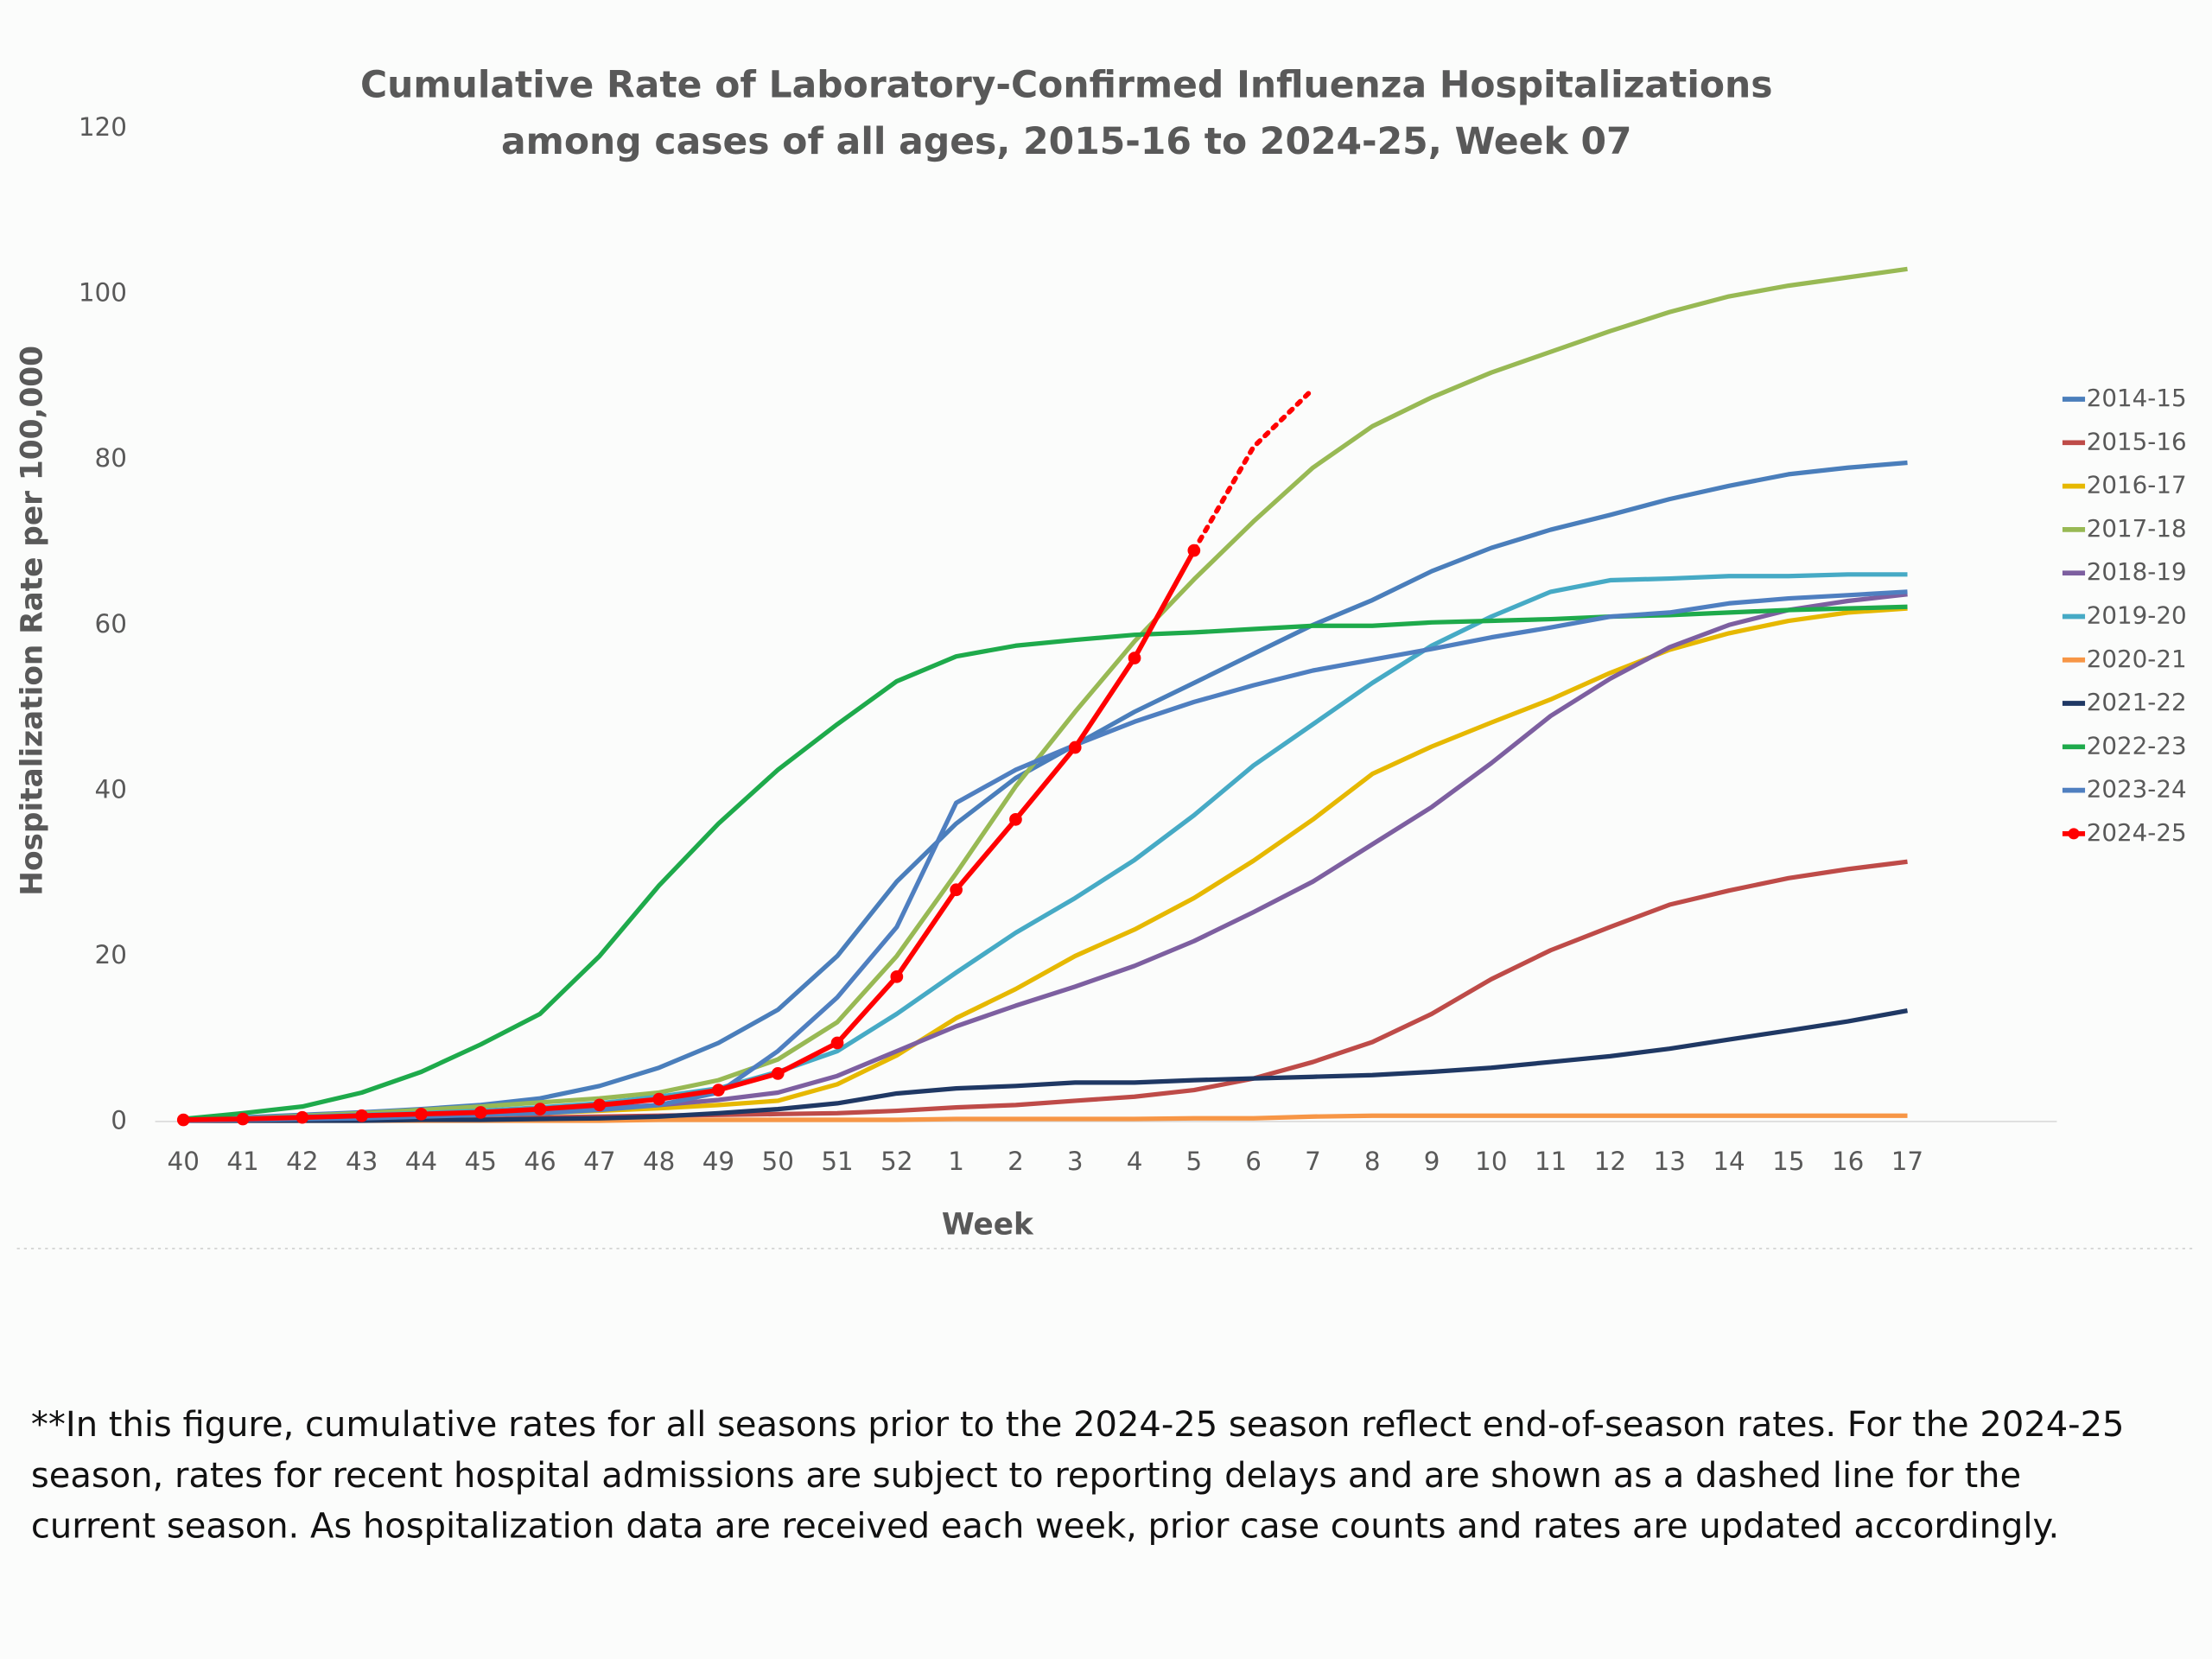  What do you see at coordinates (184, 1161) in the screenshot?
I see `x-tick-label: 40` at bounding box center [184, 1161].